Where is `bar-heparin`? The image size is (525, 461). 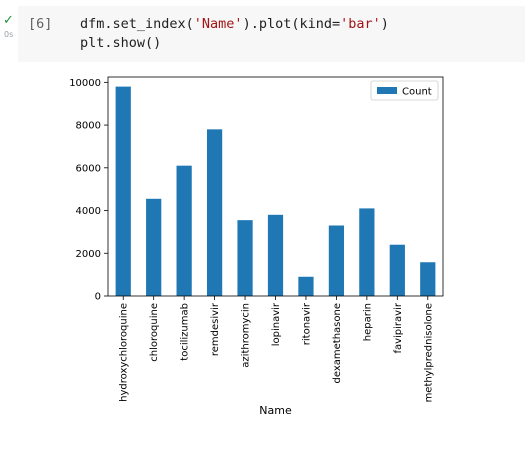
bar-heparin is located at coordinates (367, 252).